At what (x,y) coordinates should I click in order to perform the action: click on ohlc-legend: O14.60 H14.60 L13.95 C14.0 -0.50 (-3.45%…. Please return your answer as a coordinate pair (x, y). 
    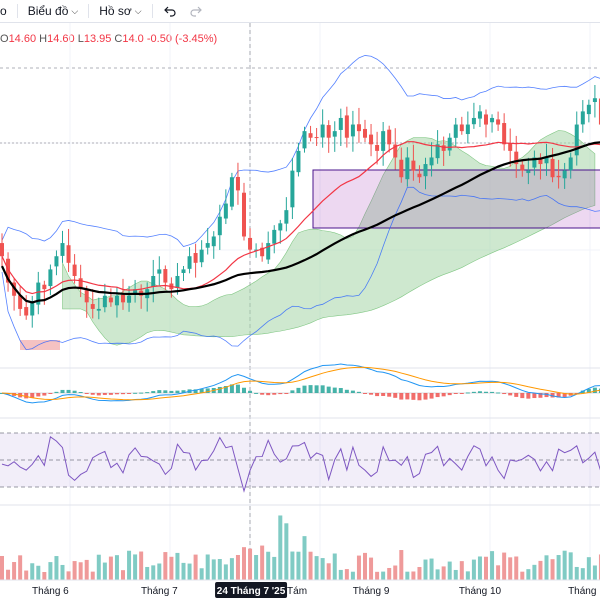
    Looking at the image, I should click on (108, 39).